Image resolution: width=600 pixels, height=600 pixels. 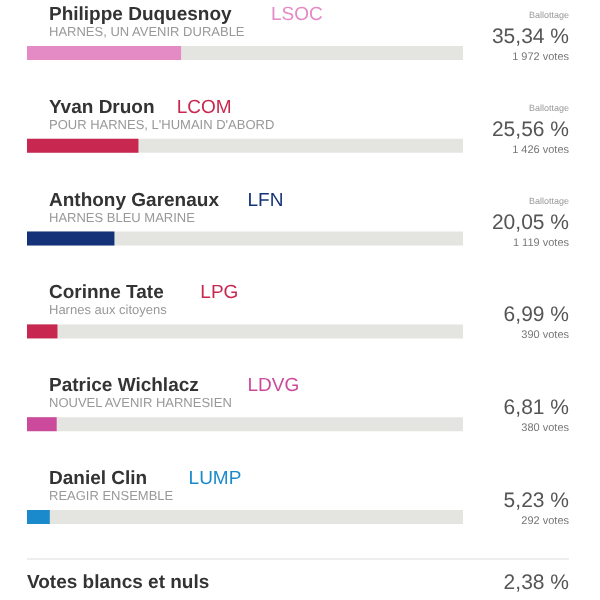 What do you see at coordinates (536, 315) in the screenshot?
I see `data-label: 6,99 %` at bounding box center [536, 315].